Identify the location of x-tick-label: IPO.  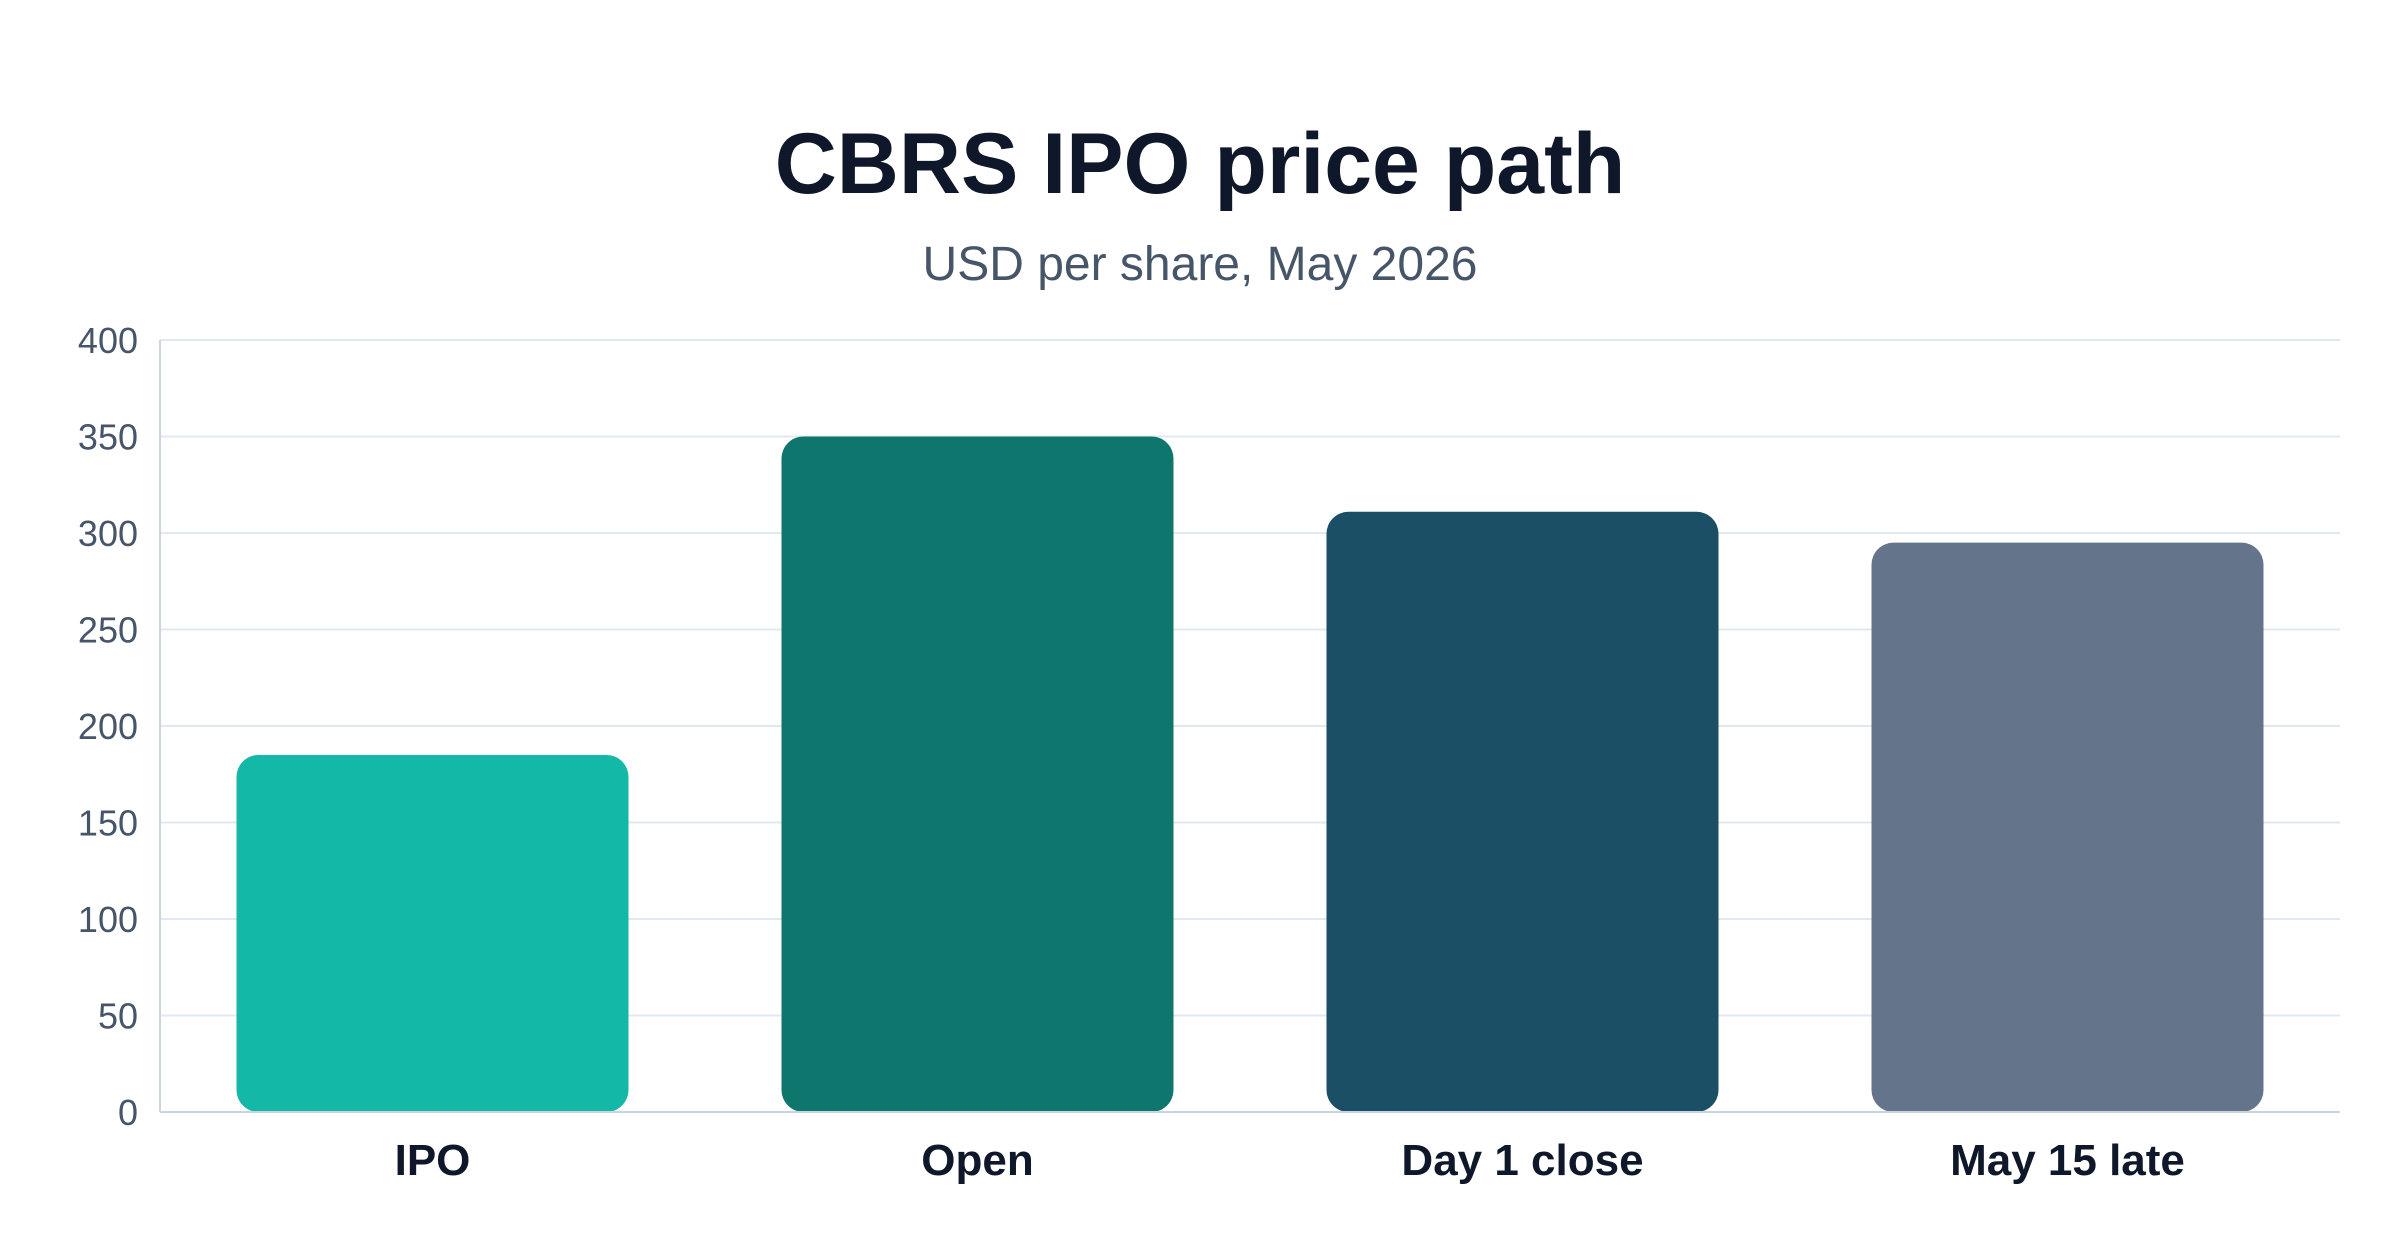
(433, 1160).